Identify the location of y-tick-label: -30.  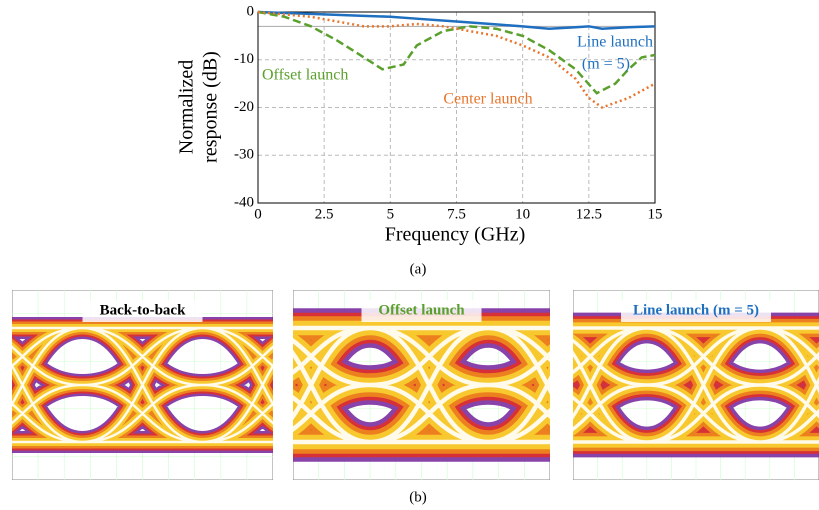
(244, 155).